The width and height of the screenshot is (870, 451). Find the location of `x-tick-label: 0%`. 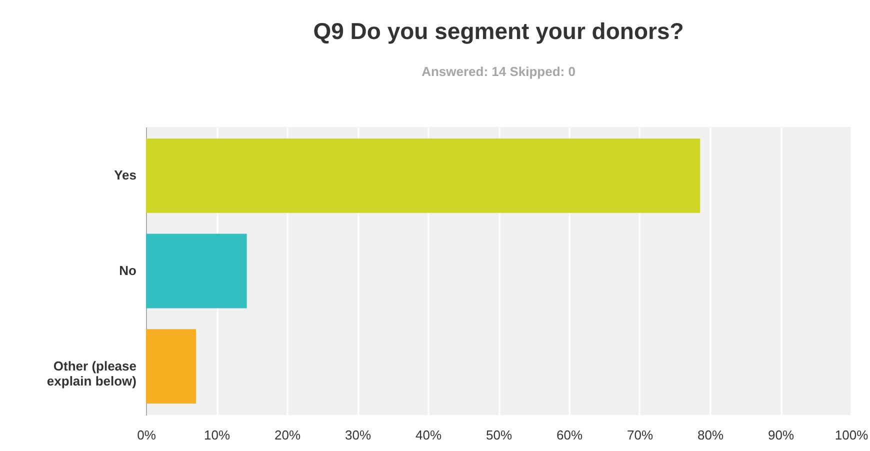

x-tick-label: 0% is located at coordinates (146, 435).